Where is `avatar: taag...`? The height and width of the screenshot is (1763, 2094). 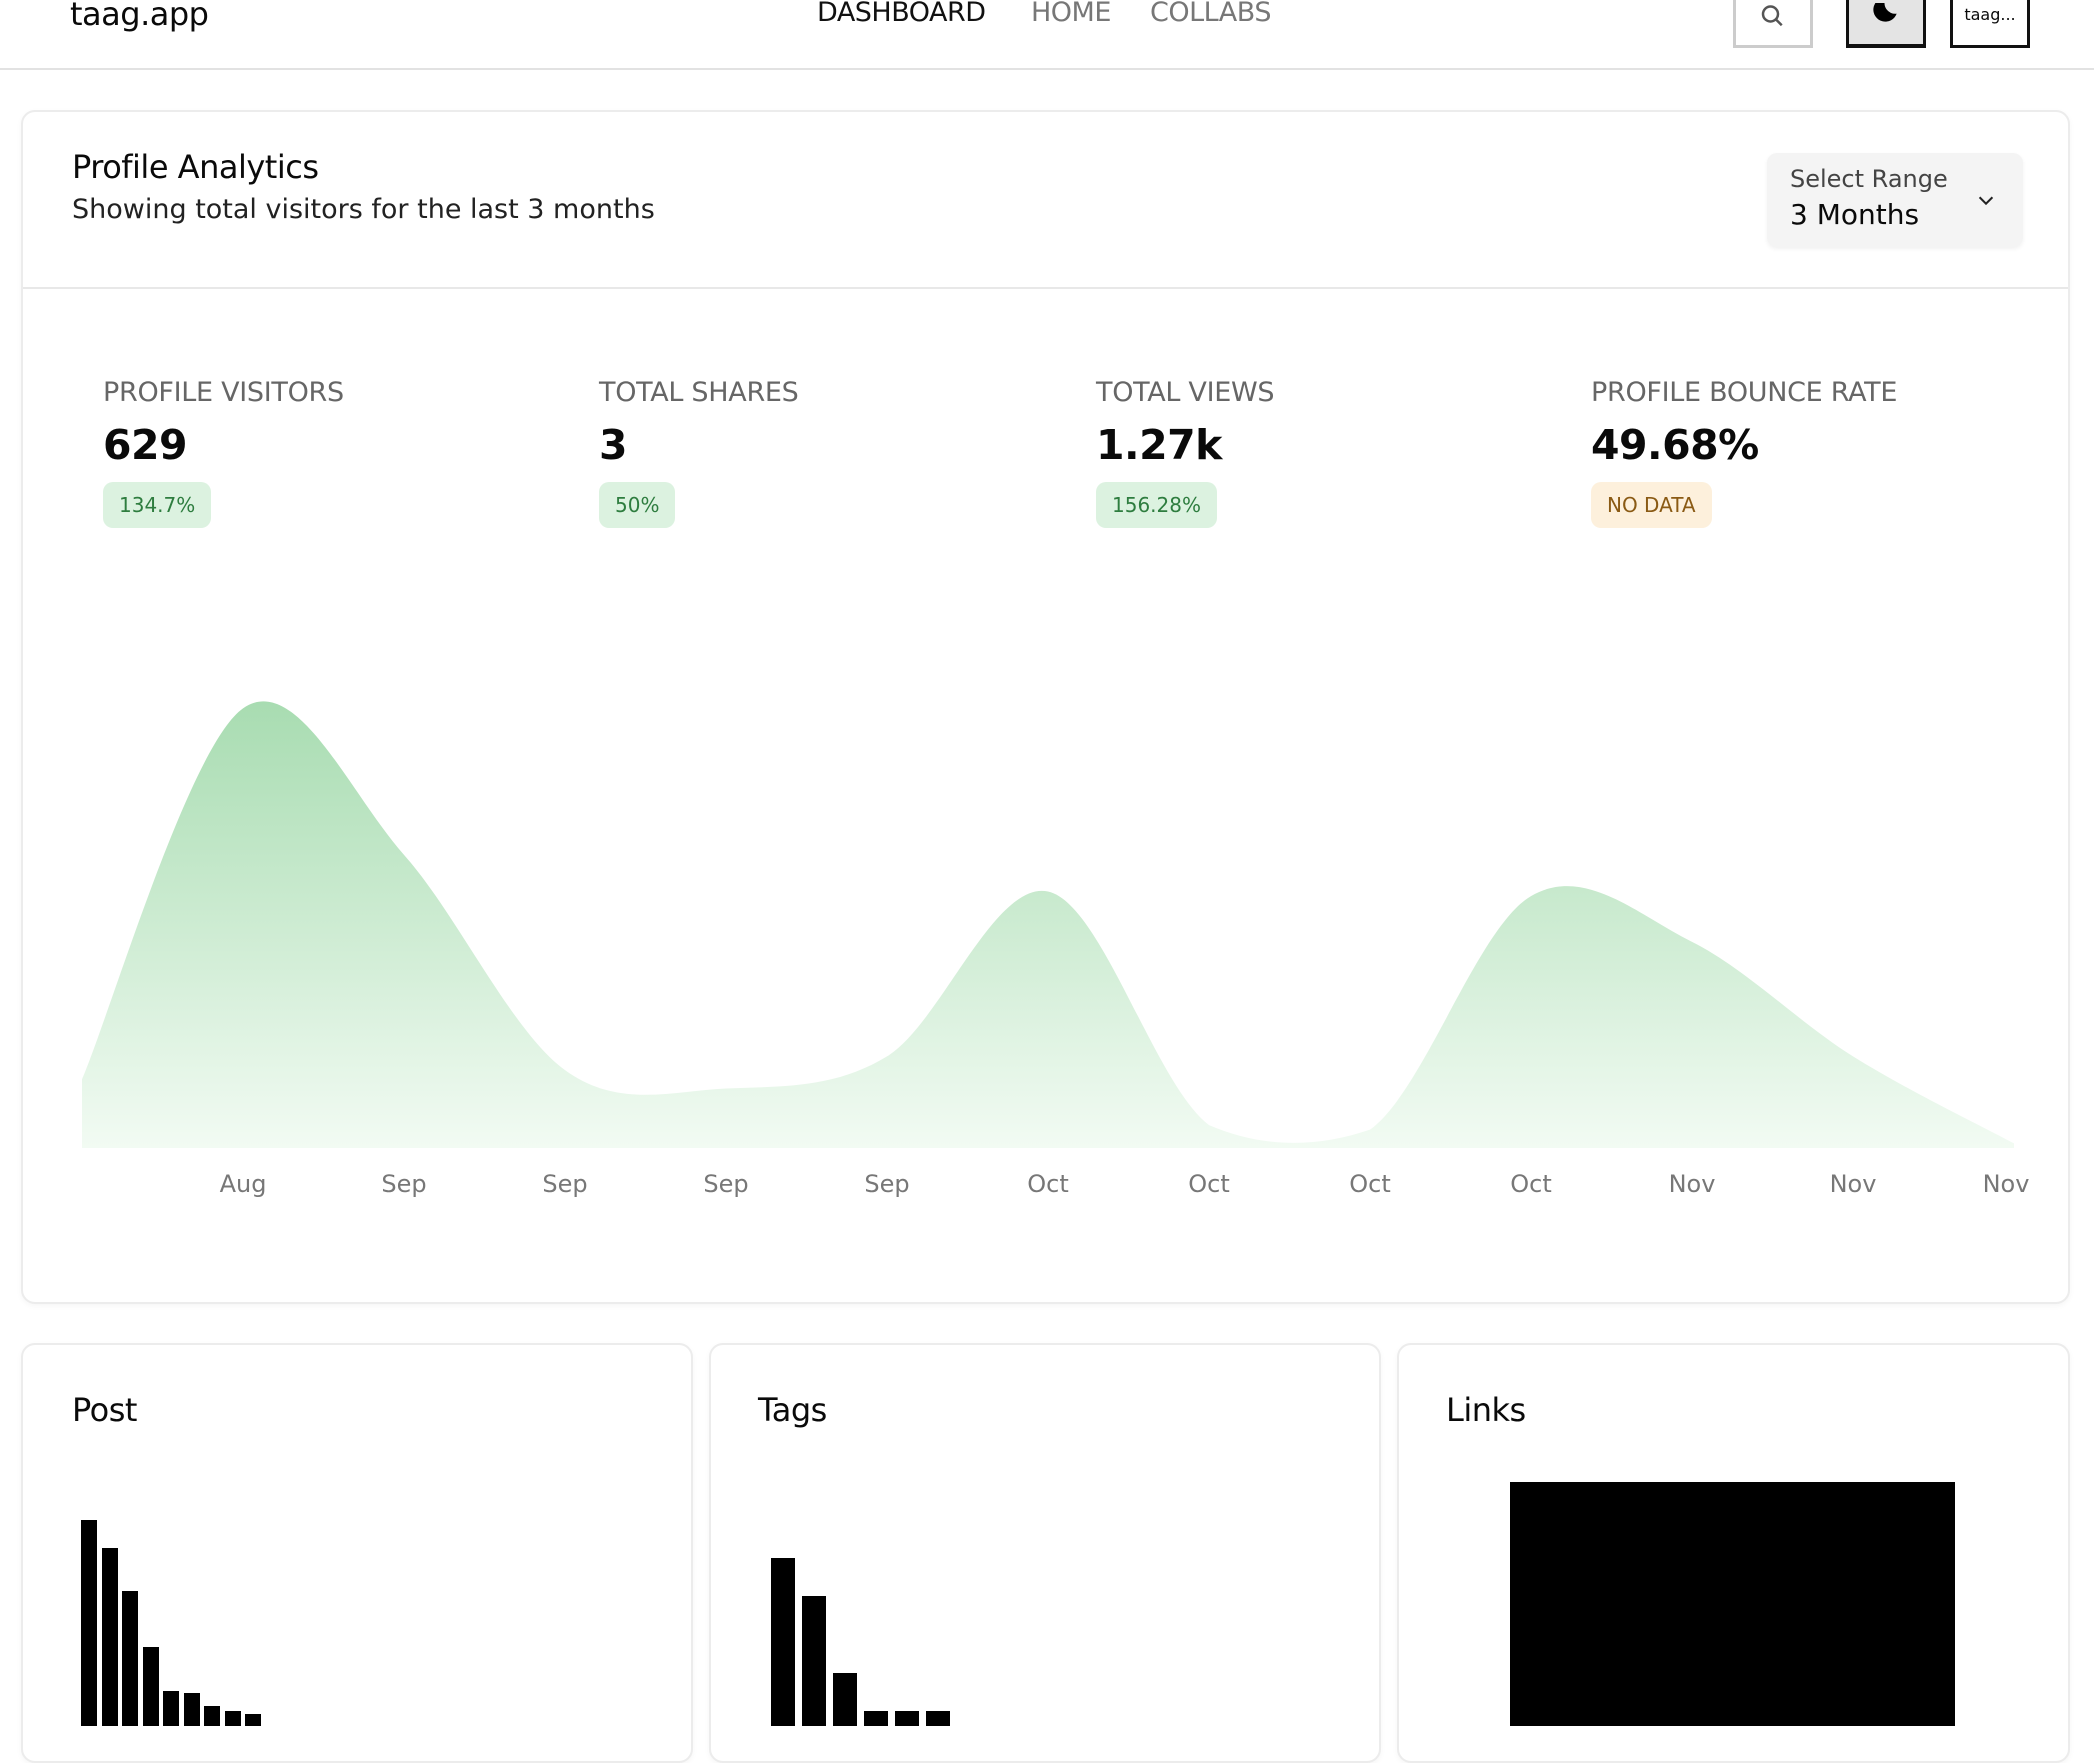
avatar: taag... is located at coordinates (1990, 24).